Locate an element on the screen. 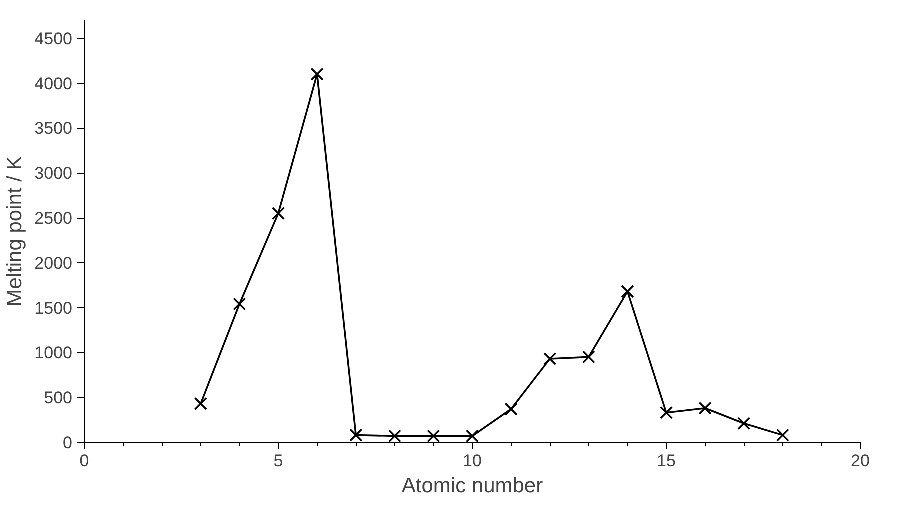  y-tick-label: 1500 is located at coordinates (53, 308).